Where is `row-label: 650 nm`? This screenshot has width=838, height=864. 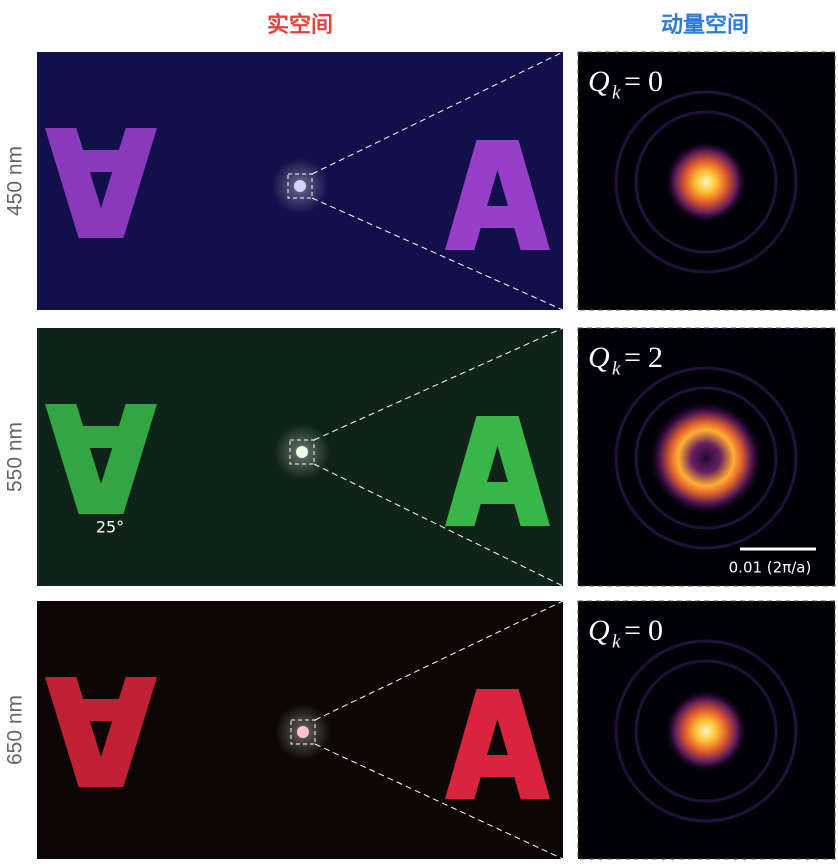 row-label: 650 nm is located at coordinates (15, 730).